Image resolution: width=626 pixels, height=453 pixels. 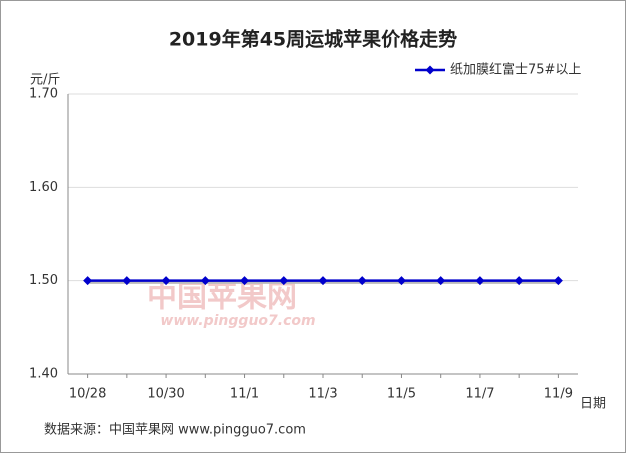 I want to click on y-tick-label: 1.60, so click(x=43, y=187).